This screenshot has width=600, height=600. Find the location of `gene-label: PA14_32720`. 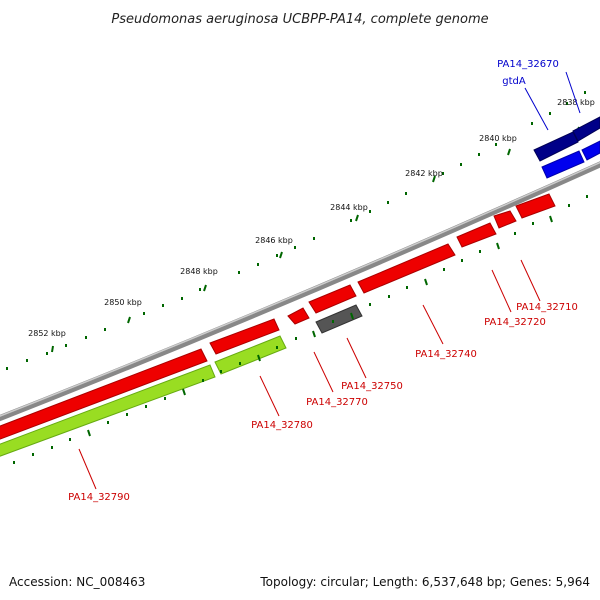

gene-label: PA14_32720 is located at coordinates (515, 322).